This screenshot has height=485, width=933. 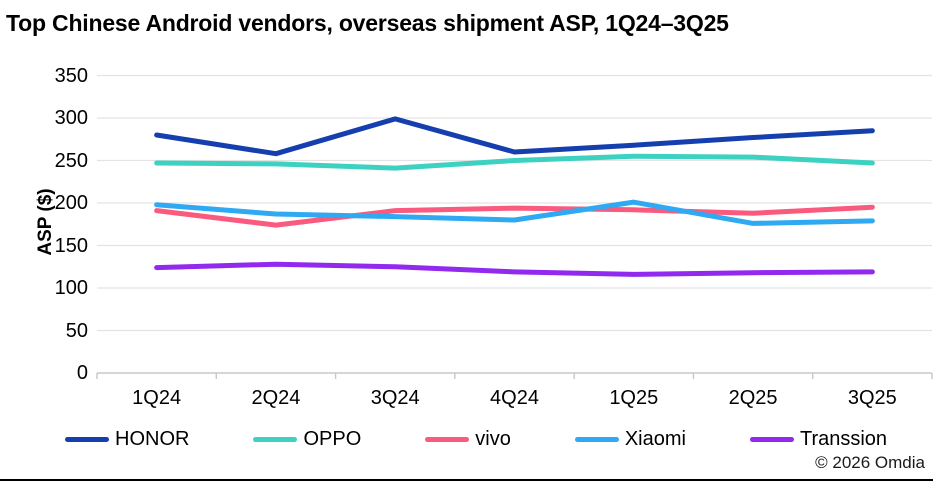 What do you see at coordinates (872, 398) in the screenshot?
I see `x-category-label: 3Q25` at bounding box center [872, 398].